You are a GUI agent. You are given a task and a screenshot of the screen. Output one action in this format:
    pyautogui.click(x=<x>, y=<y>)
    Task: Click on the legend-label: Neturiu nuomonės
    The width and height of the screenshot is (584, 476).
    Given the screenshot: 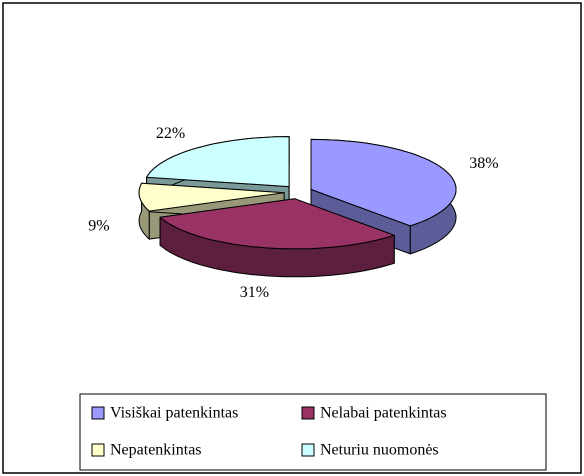 What is the action you would take?
    pyautogui.click(x=379, y=450)
    